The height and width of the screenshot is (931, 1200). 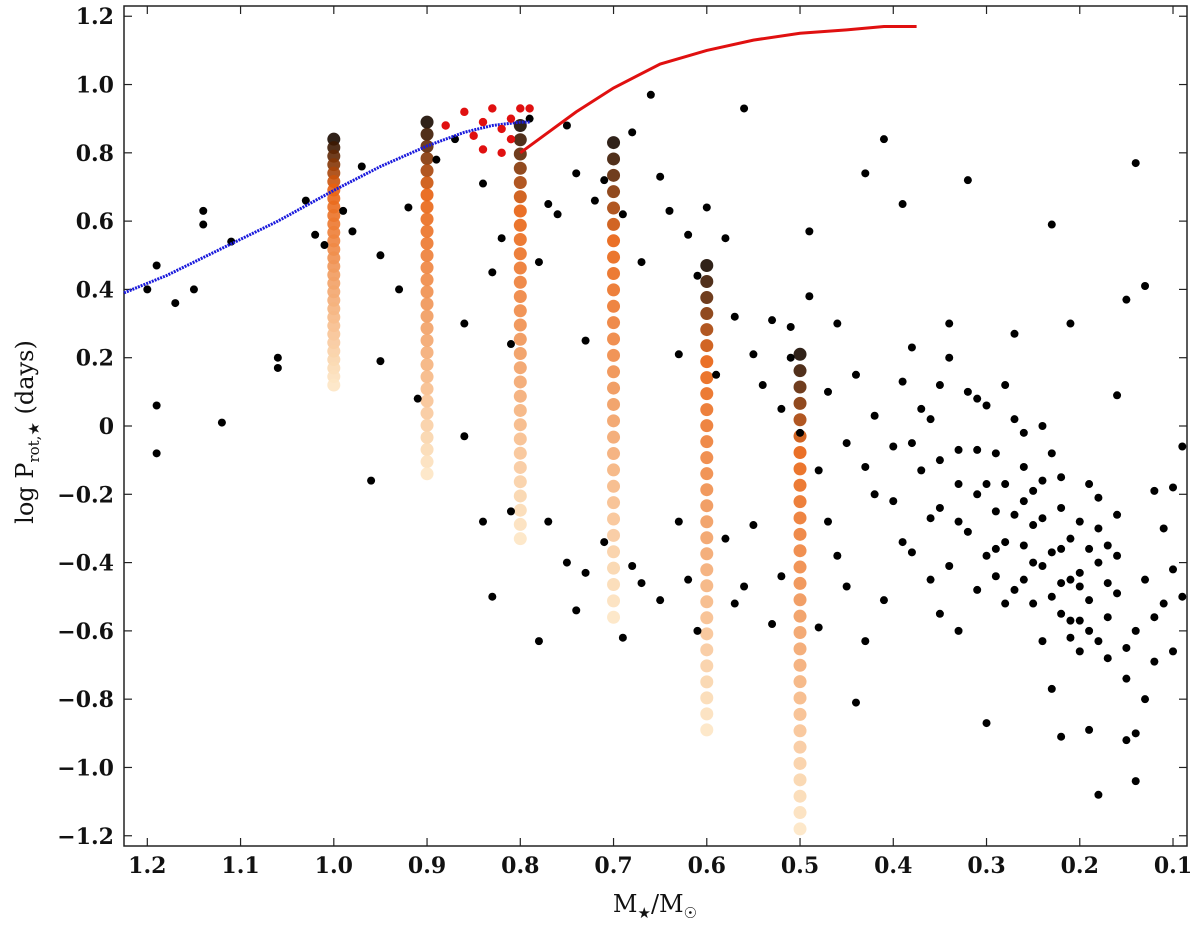 What do you see at coordinates (492, 108) in the screenshot?
I see `red-point` at bounding box center [492, 108].